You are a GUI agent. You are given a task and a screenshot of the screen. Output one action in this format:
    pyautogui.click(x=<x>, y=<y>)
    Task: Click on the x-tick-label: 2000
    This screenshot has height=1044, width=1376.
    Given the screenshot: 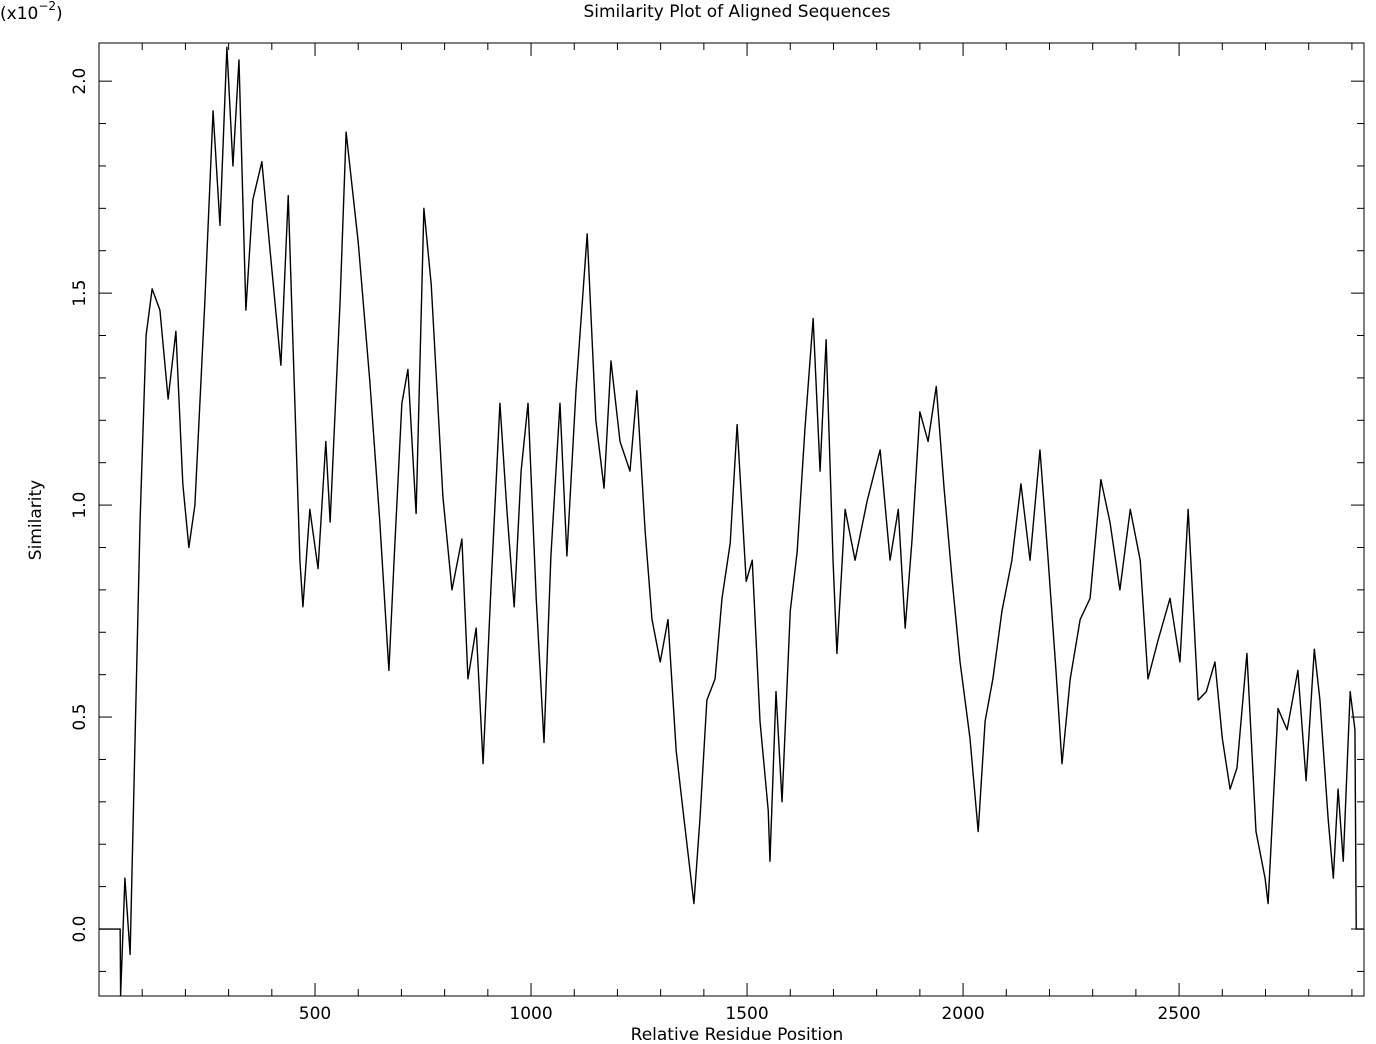 What is the action you would take?
    pyautogui.click(x=962, y=1014)
    